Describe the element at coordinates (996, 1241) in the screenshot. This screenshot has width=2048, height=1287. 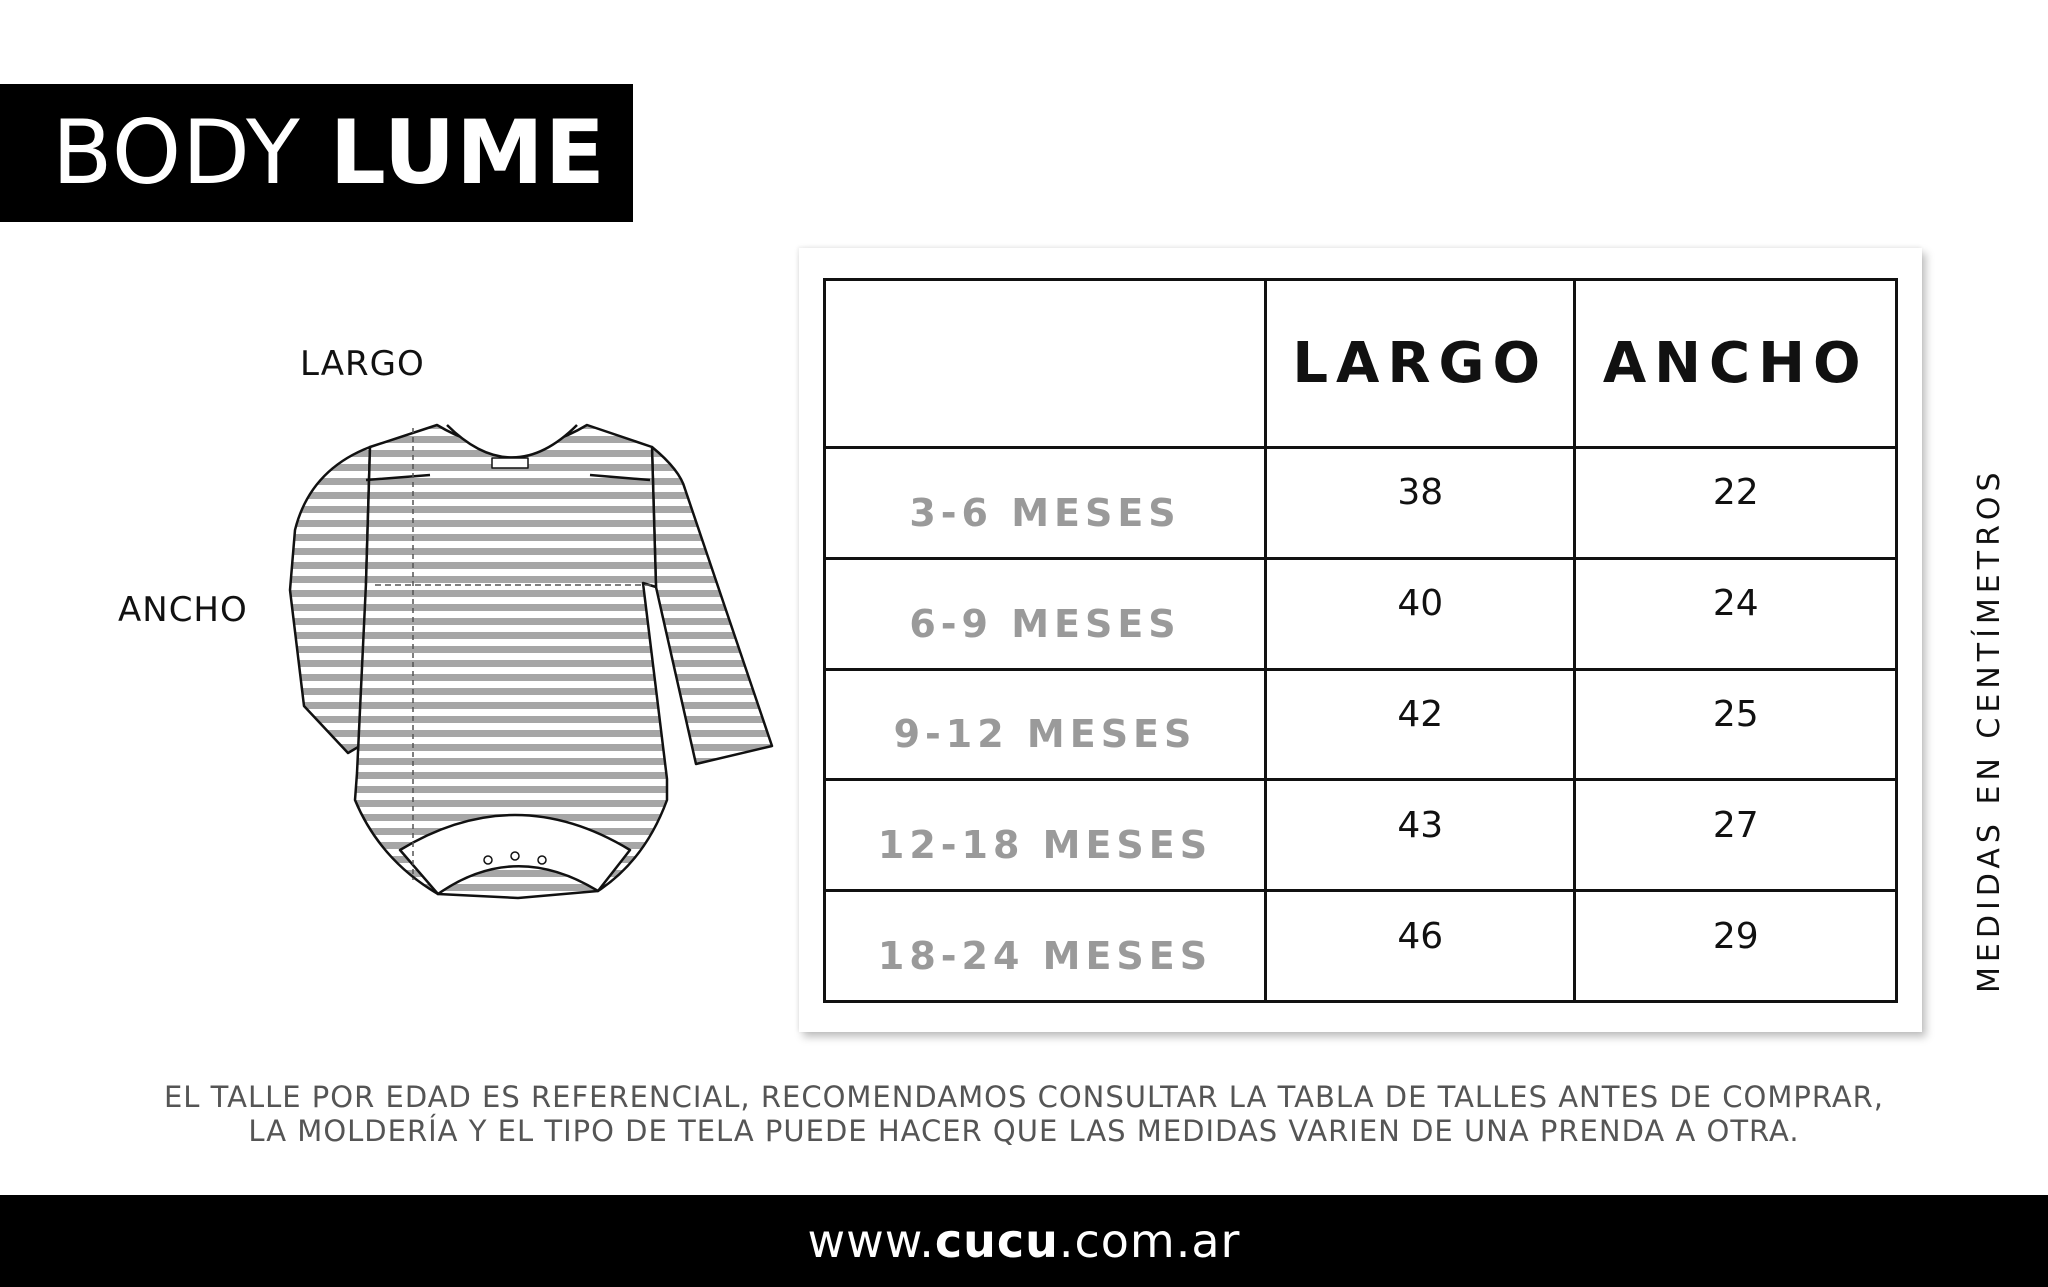
I see `url-brand: cucu` at that location.